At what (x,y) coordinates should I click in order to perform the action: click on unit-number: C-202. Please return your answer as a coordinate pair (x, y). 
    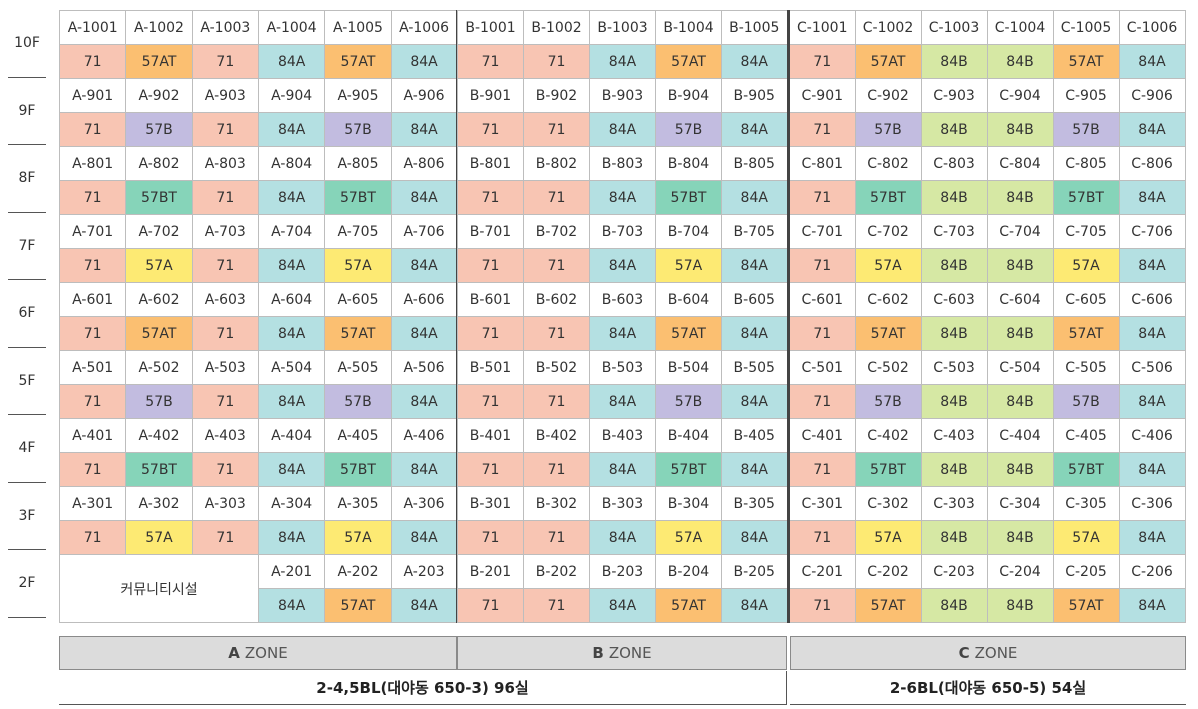
    Looking at the image, I should click on (888, 571).